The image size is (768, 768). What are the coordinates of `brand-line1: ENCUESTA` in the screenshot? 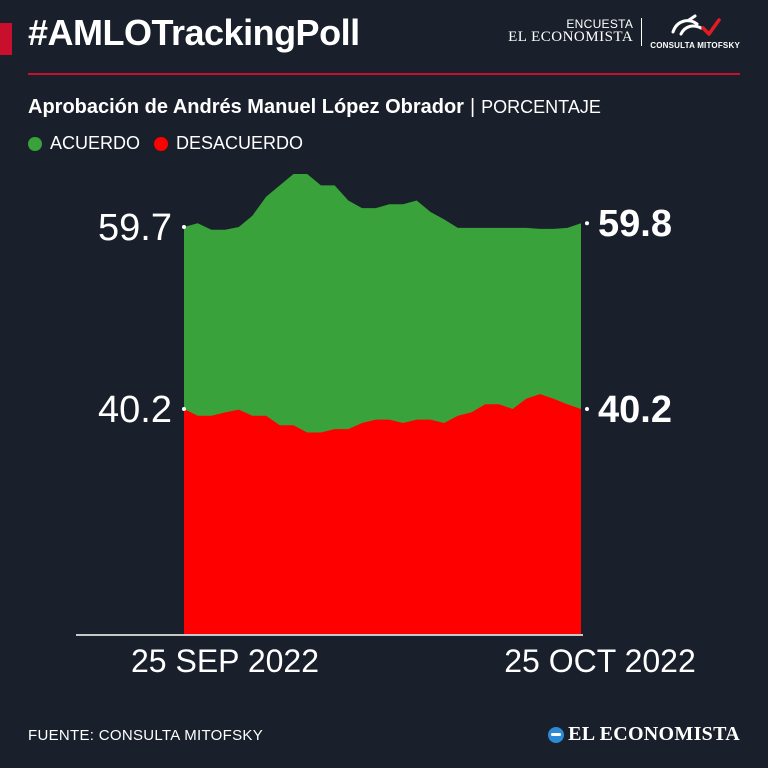 It's located at (600, 23).